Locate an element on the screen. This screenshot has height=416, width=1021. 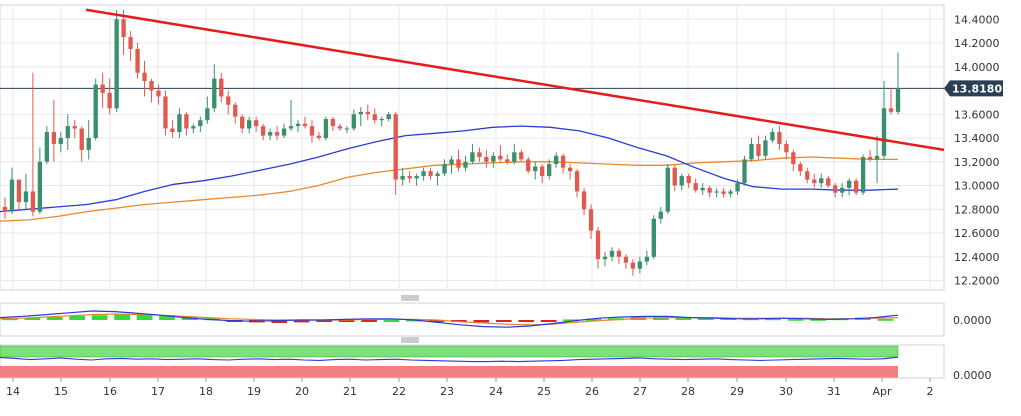
date-tick-label: 15 is located at coordinates (61, 391).